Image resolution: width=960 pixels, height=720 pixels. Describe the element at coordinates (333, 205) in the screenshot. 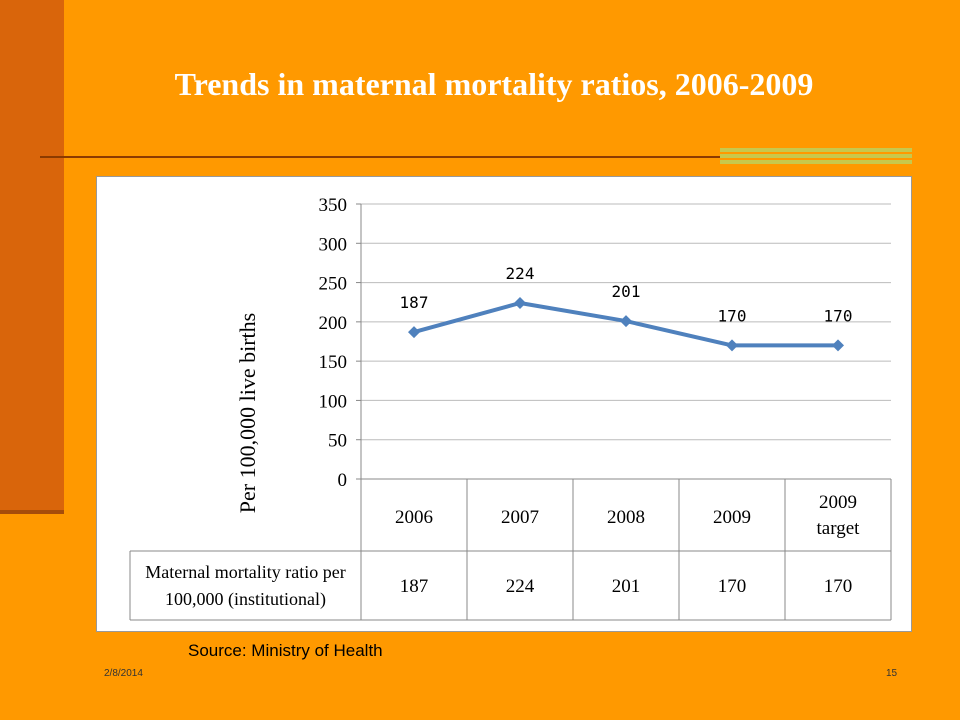

I see `y-tick-label: 350` at that location.